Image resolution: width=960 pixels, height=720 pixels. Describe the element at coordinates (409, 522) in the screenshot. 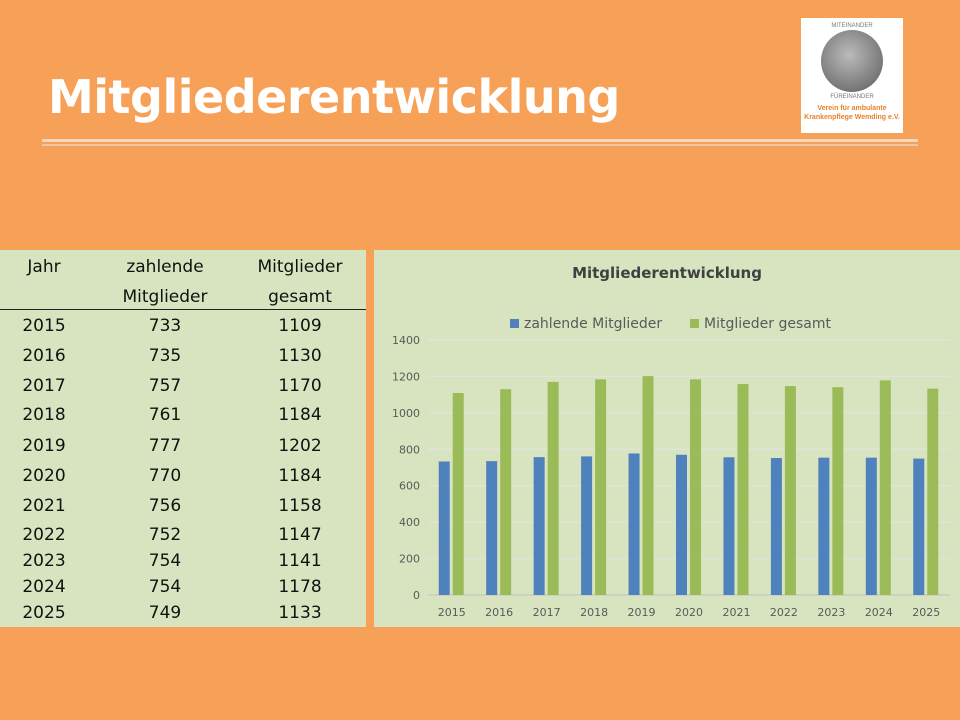

I see `y-tick-label: 400` at that location.